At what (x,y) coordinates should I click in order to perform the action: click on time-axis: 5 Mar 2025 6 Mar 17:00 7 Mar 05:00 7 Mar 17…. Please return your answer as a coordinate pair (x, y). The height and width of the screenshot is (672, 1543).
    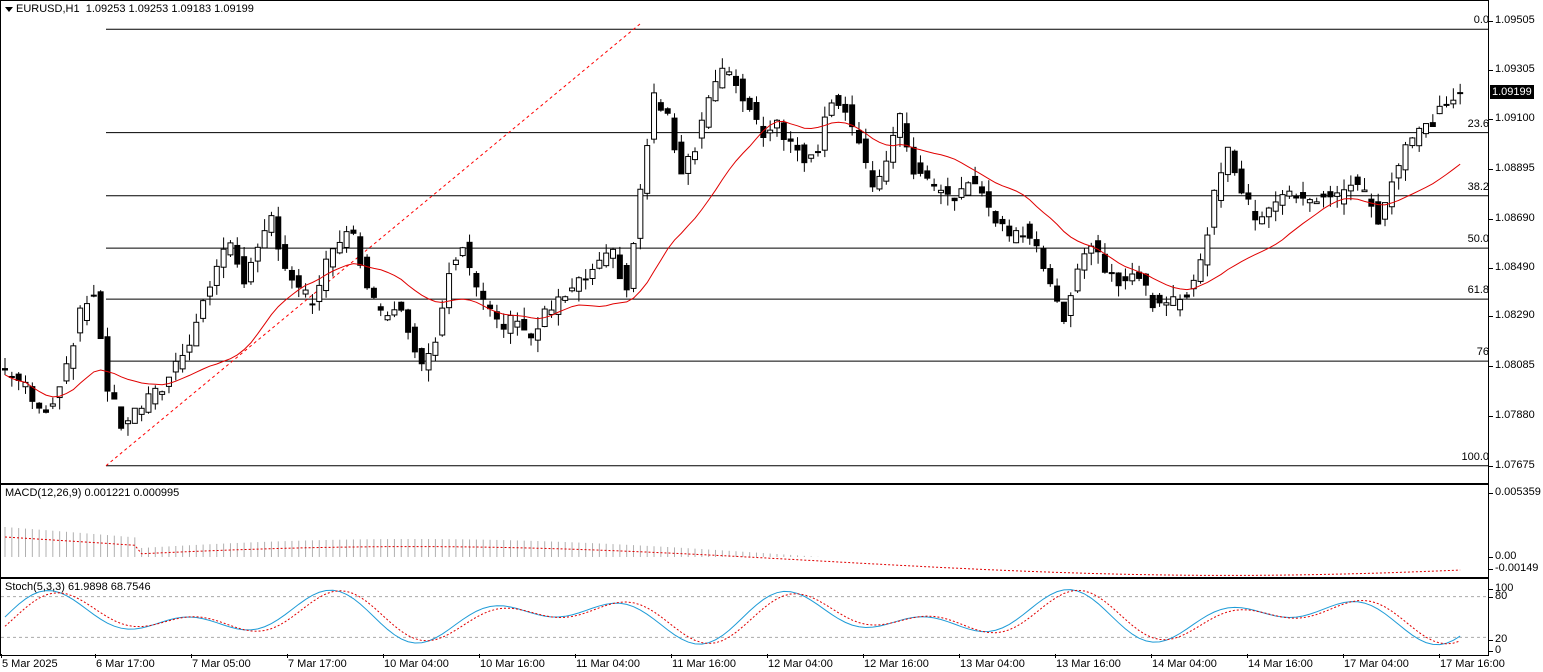
    Looking at the image, I should click on (752, 663).